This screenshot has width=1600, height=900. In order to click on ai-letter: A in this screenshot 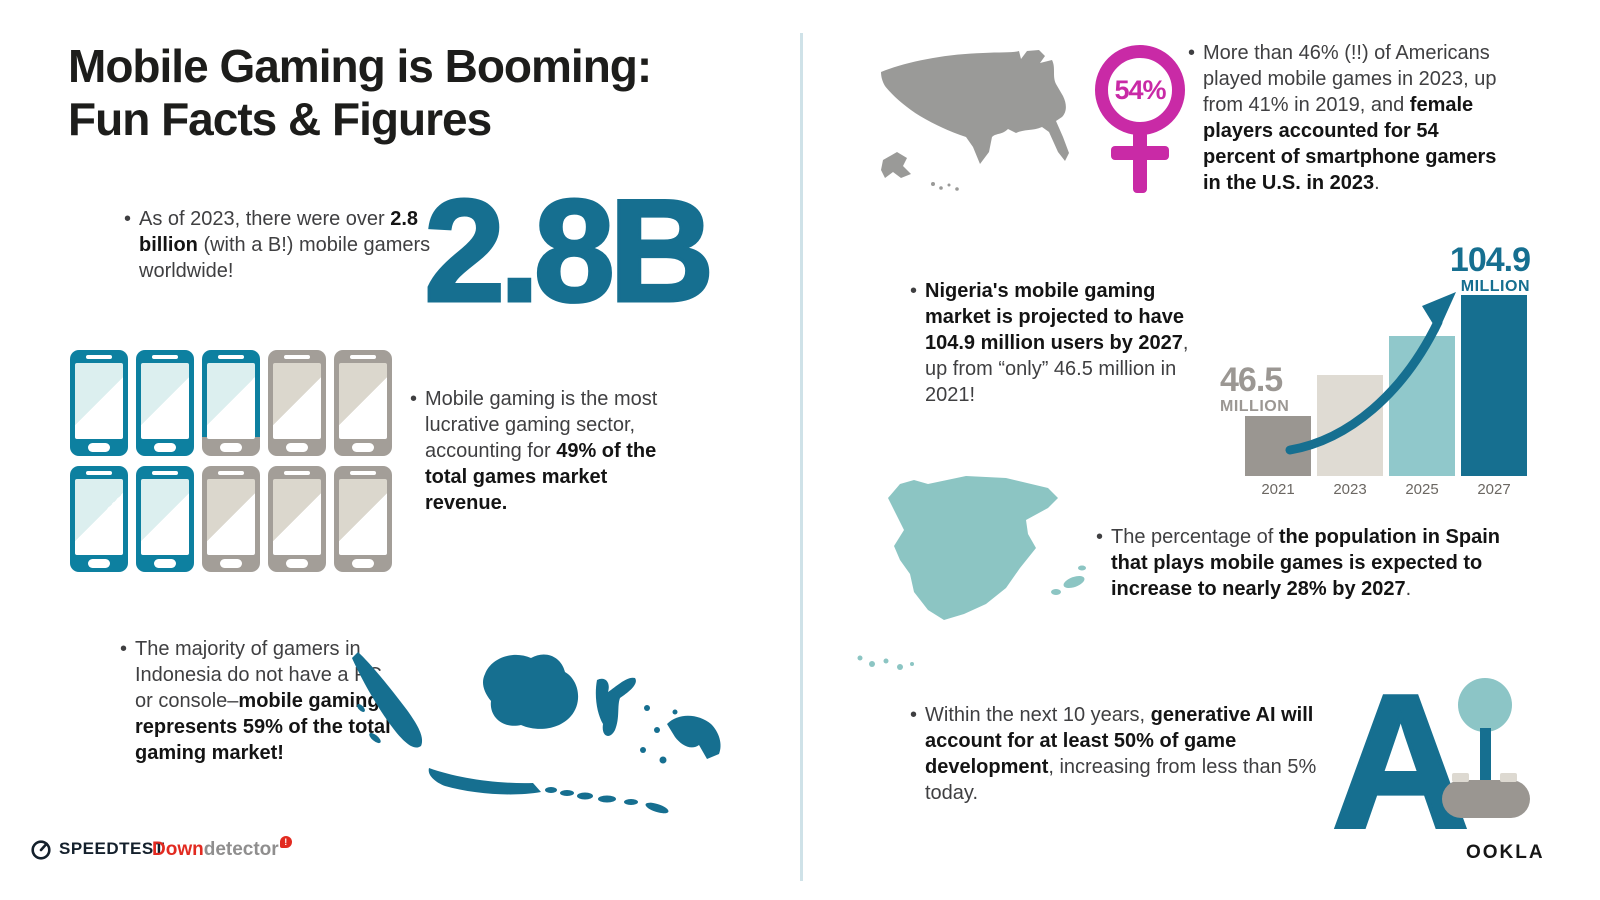, I will do `click(1400, 762)`.